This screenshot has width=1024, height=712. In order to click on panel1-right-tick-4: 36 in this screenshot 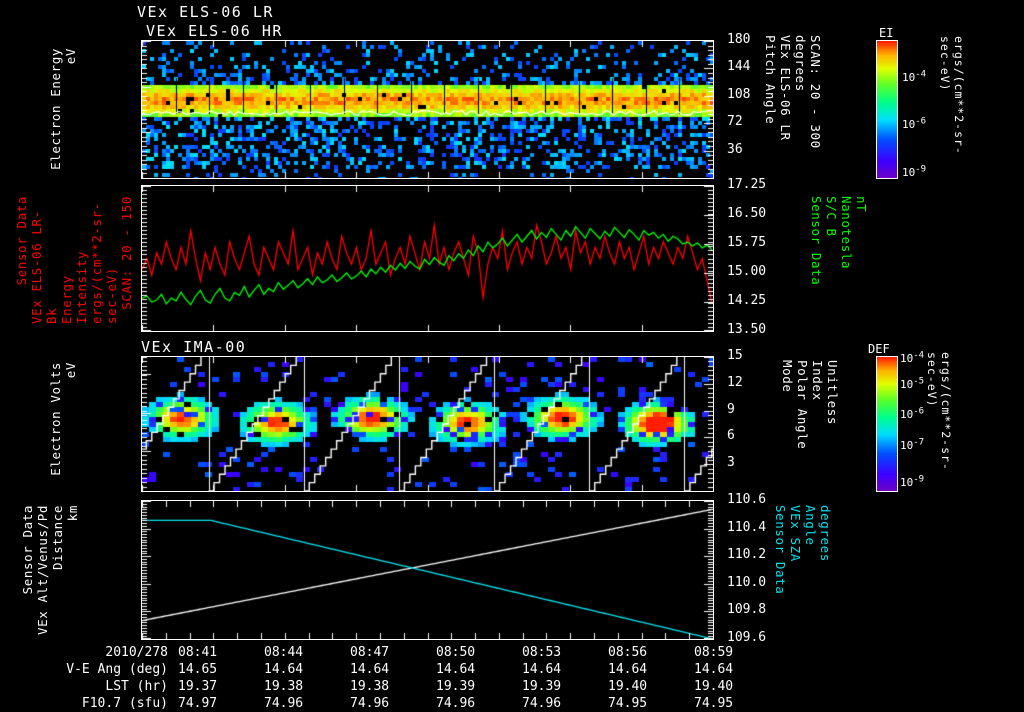, I will do `click(735, 149)`.